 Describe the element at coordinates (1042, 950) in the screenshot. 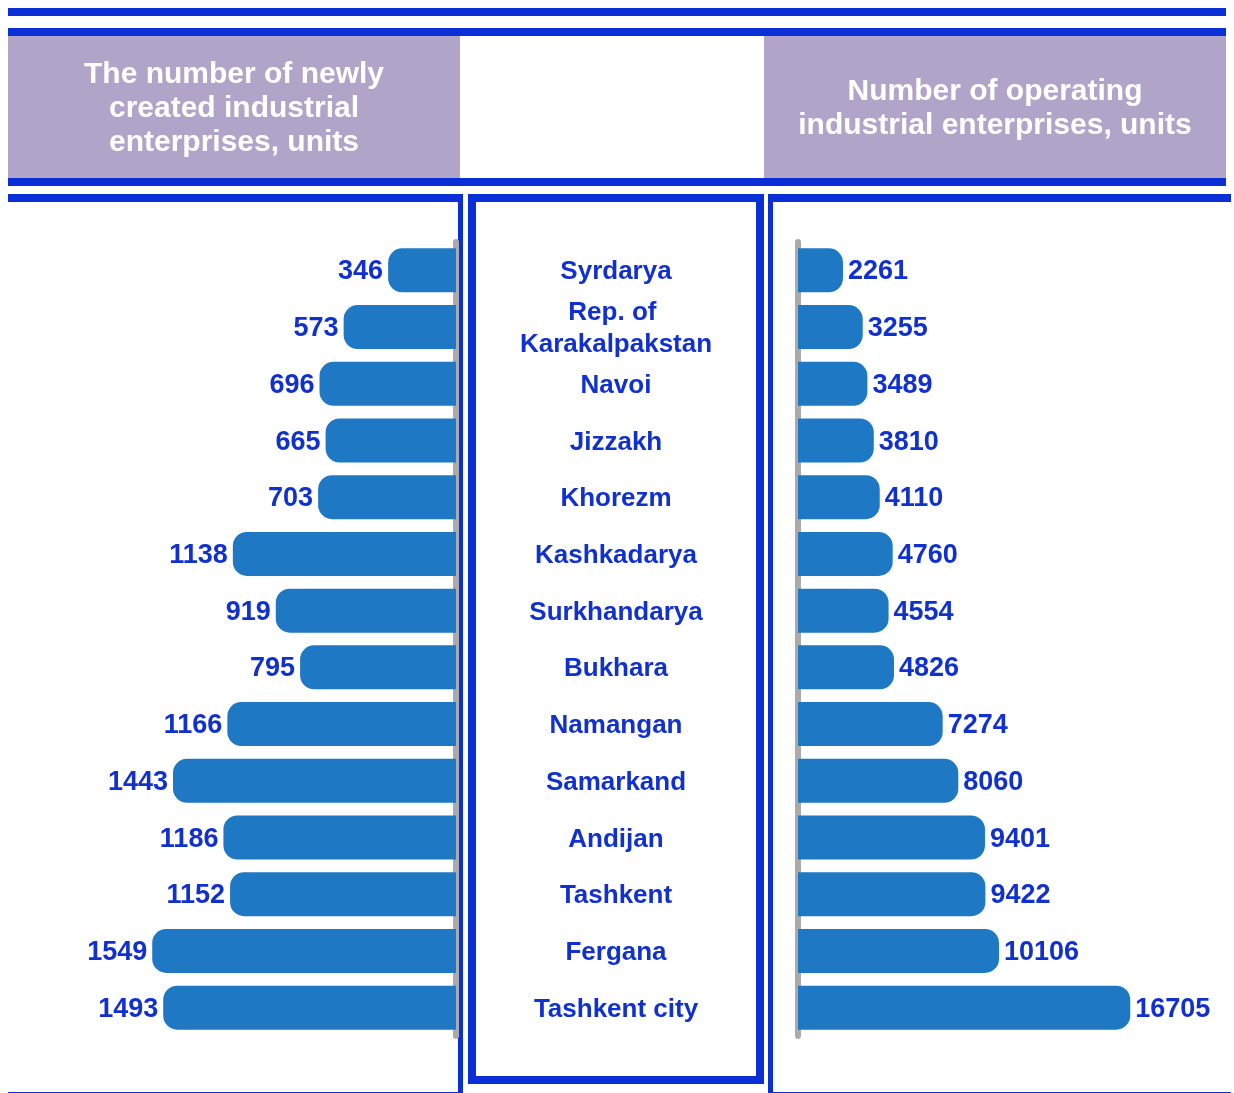

I see `data-label: 10106` at that location.